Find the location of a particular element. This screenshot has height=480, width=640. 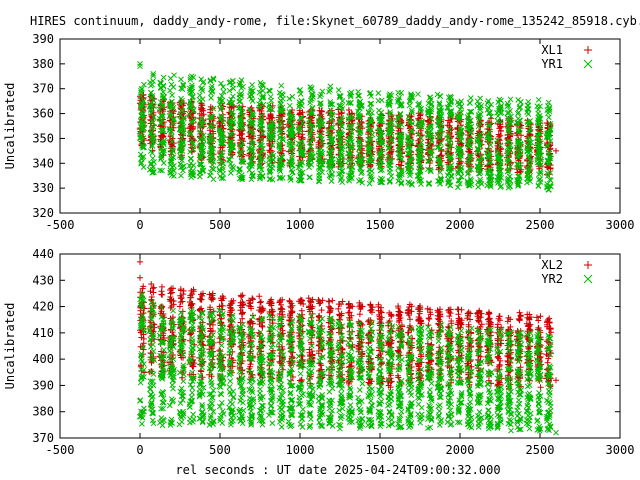

legend-marker-YR1 is located at coordinates (588, 64).